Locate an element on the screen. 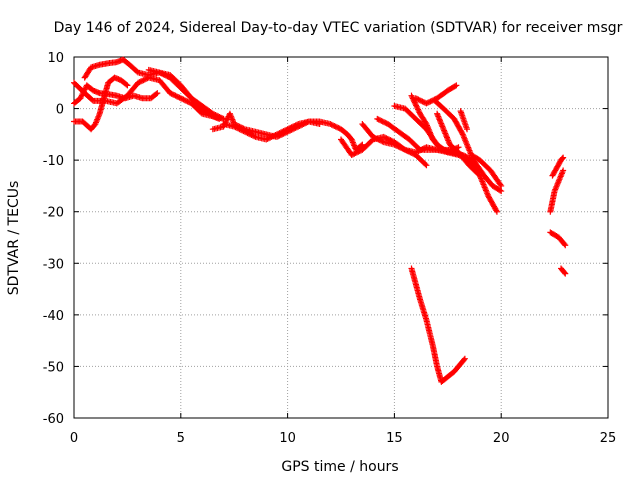 The height and width of the screenshot is (480, 640). x-tick-label: 25 is located at coordinates (608, 438).